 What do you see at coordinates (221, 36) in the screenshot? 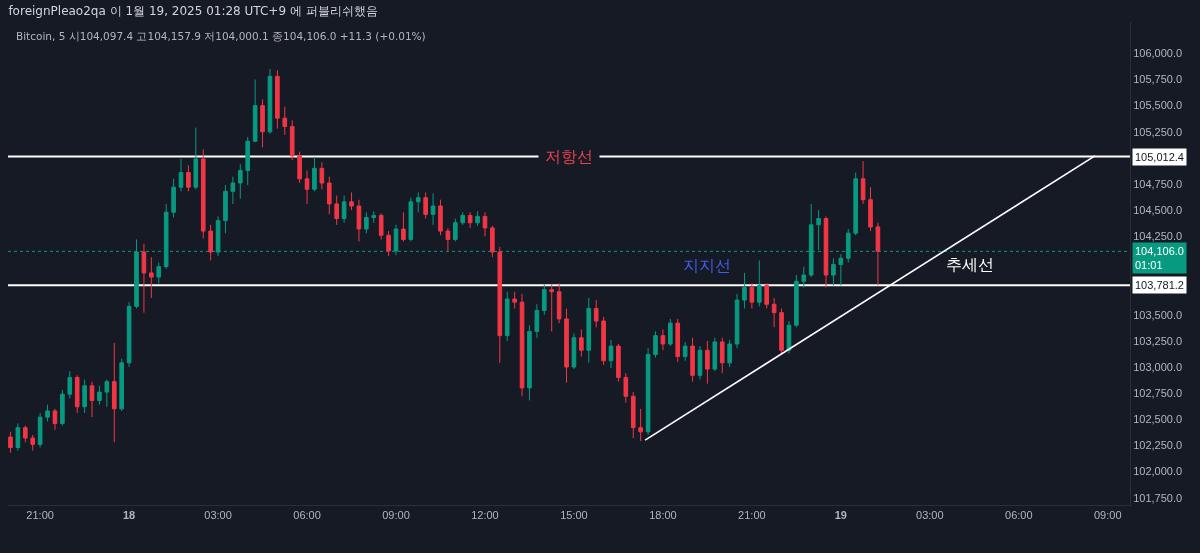
I see `text: Bitcoin, 5 시104,097.4 고104,157.9 저104,000.1 종104,106.0 +11.3 (+0.01%)` at bounding box center [221, 36].